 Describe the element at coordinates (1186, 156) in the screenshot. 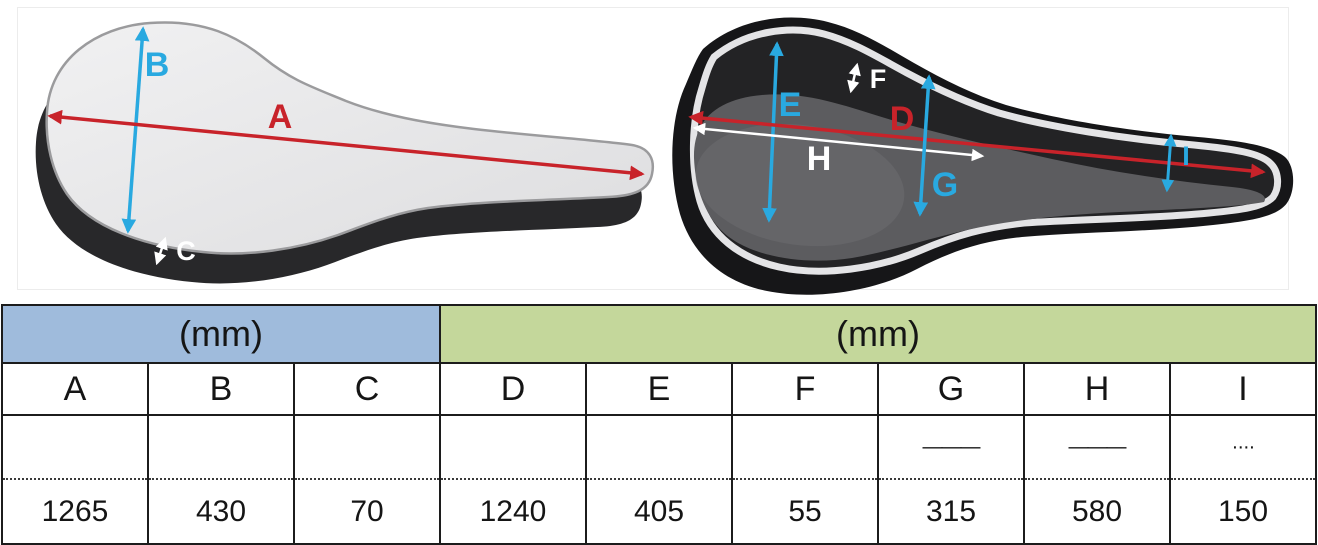

I see `dim-label-i: I` at that location.